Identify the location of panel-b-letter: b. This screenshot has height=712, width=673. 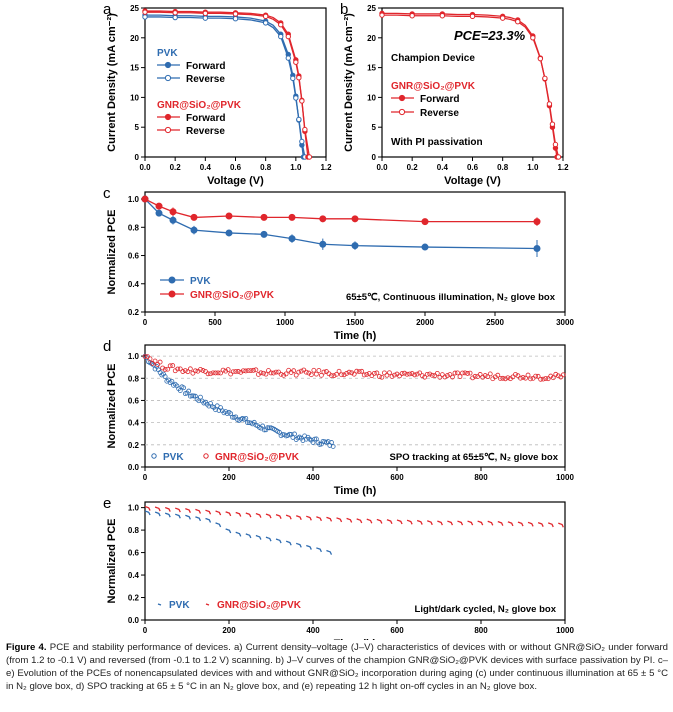
(344, 9).